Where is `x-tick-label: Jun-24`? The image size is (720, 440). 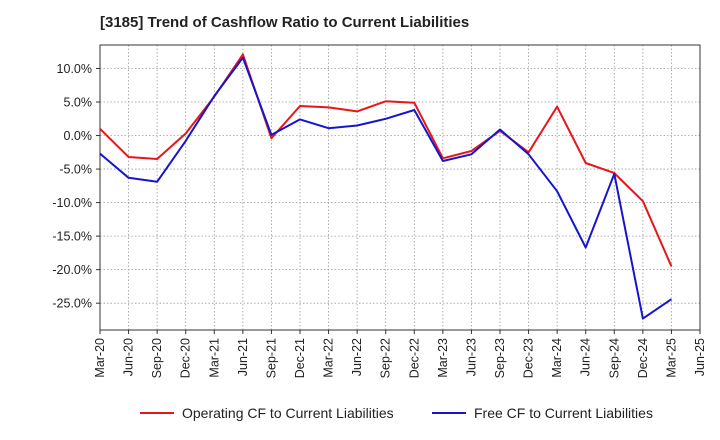
x-tick-label: Jun-24 is located at coordinates (586, 357).